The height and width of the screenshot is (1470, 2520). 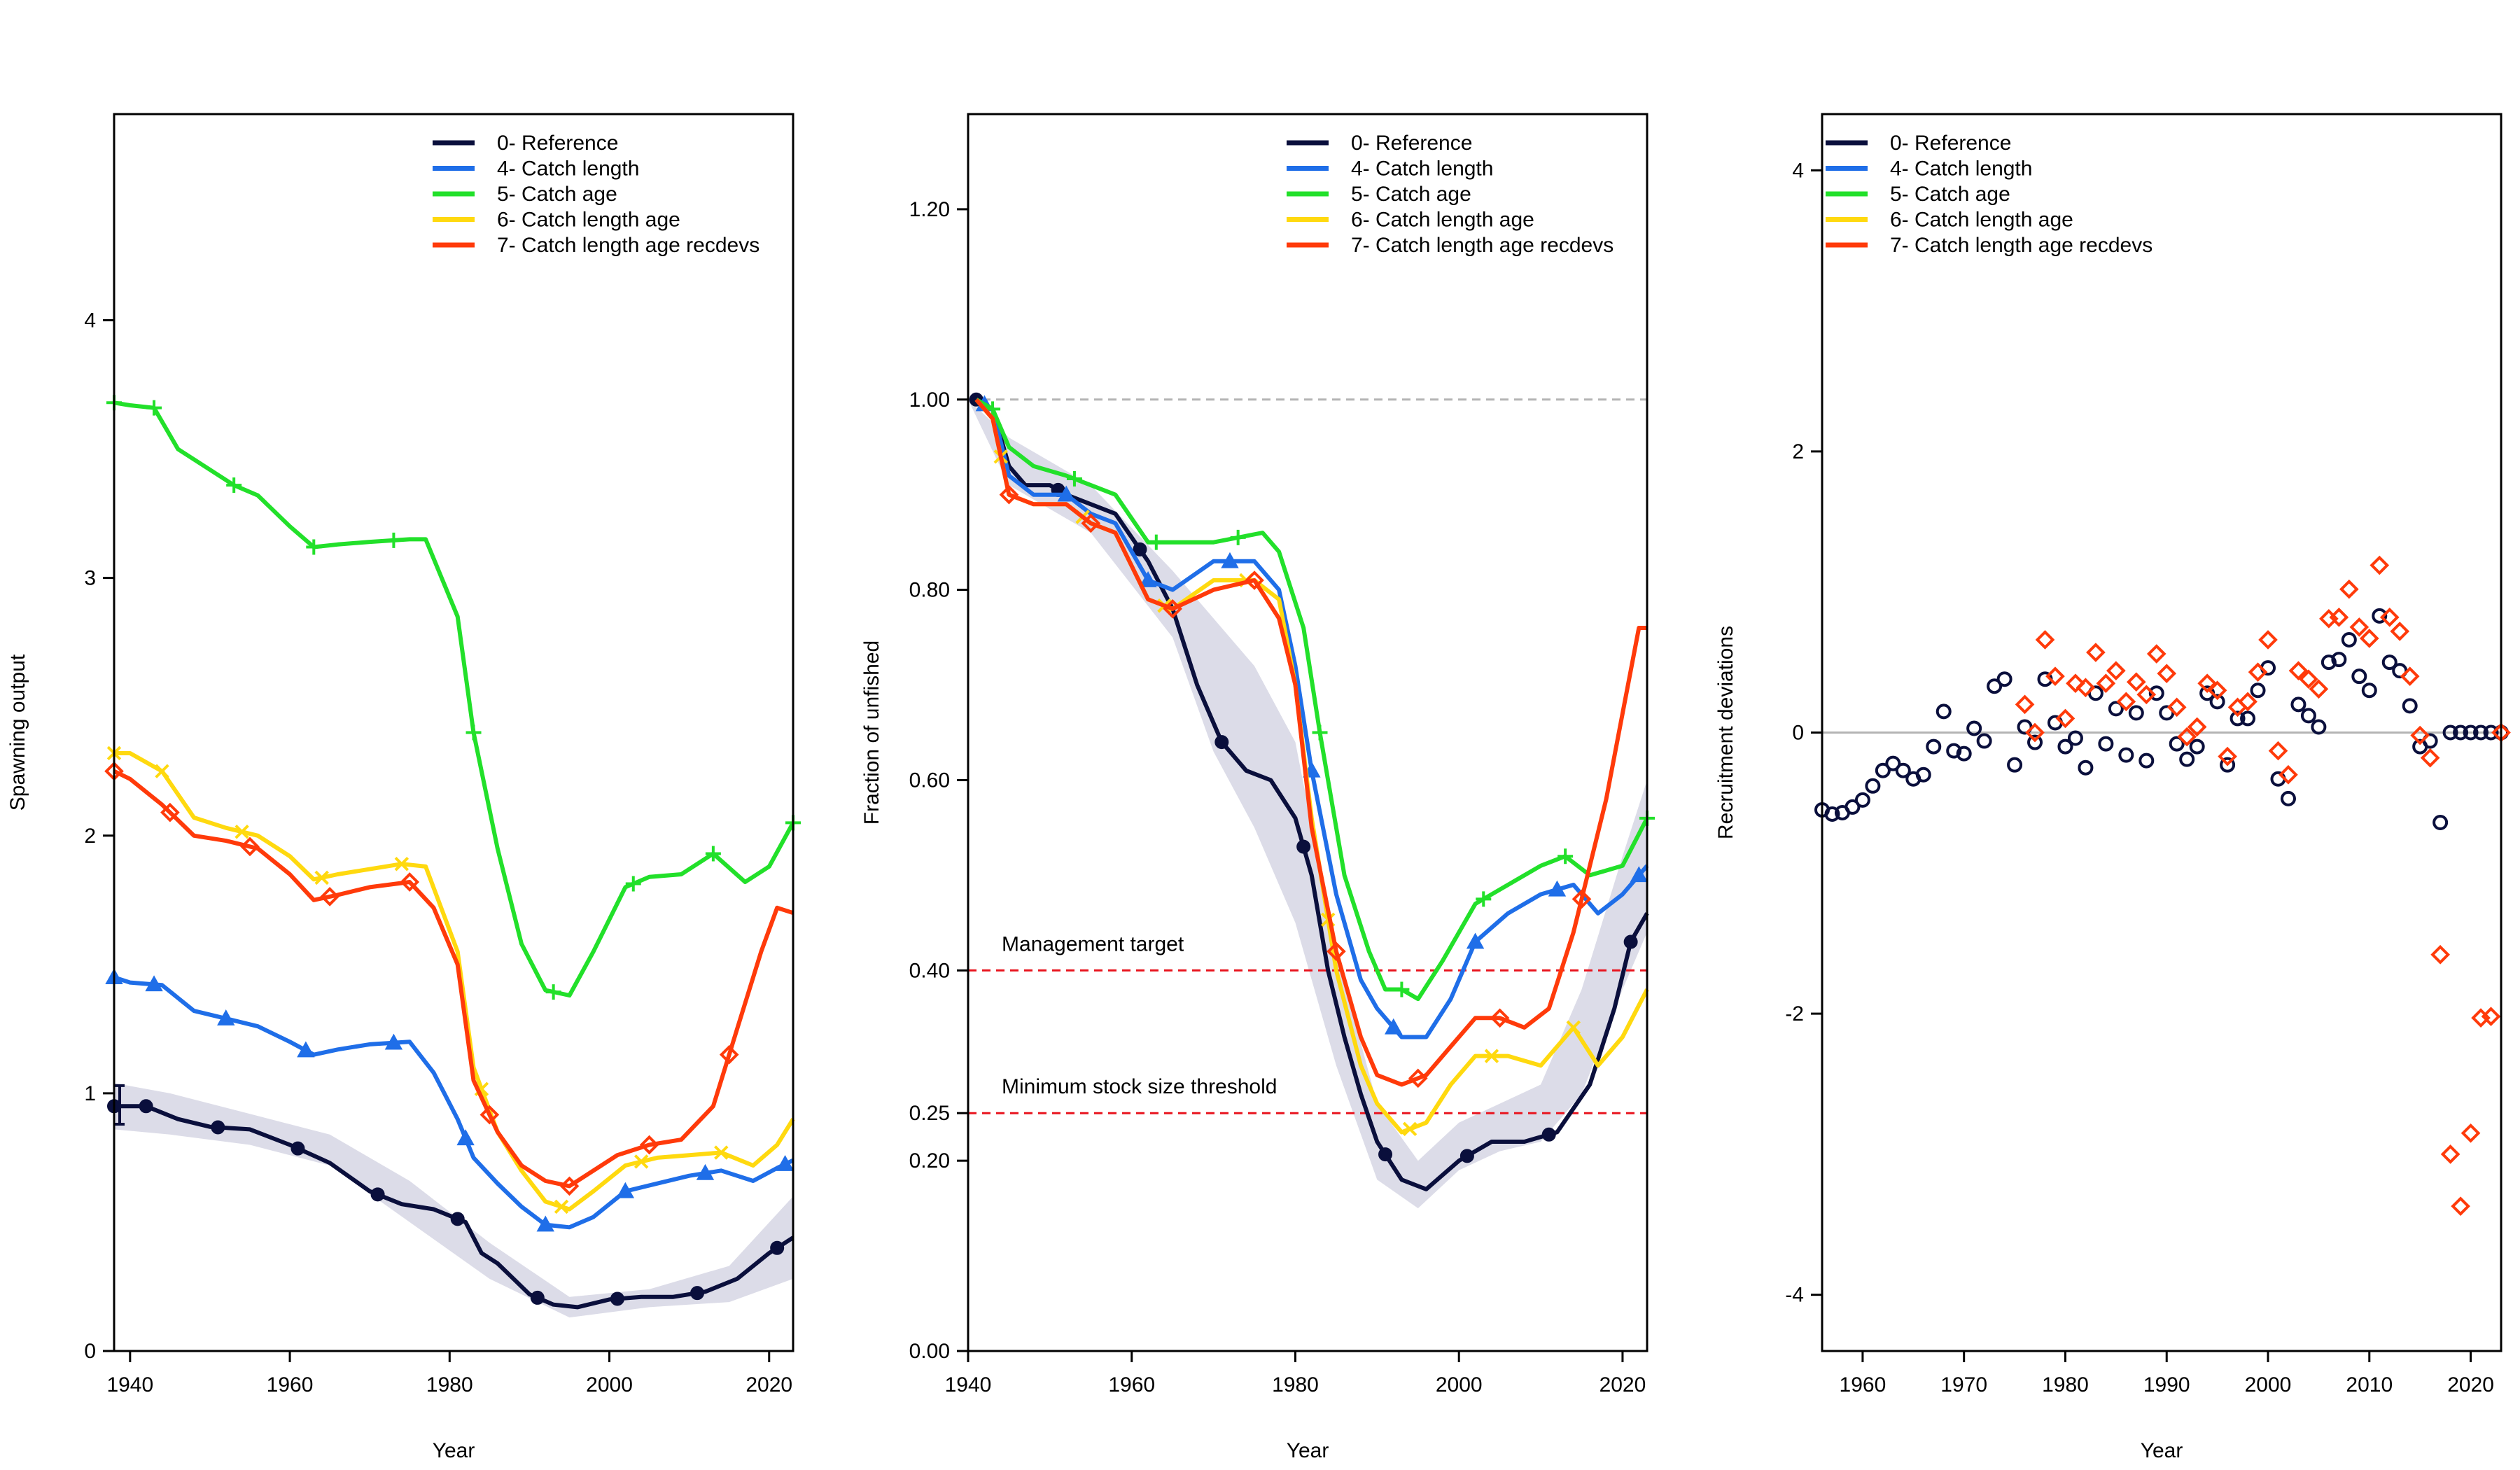 What do you see at coordinates (129, 1384) in the screenshot?
I see `x-tick-label: 1940` at bounding box center [129, 1384].